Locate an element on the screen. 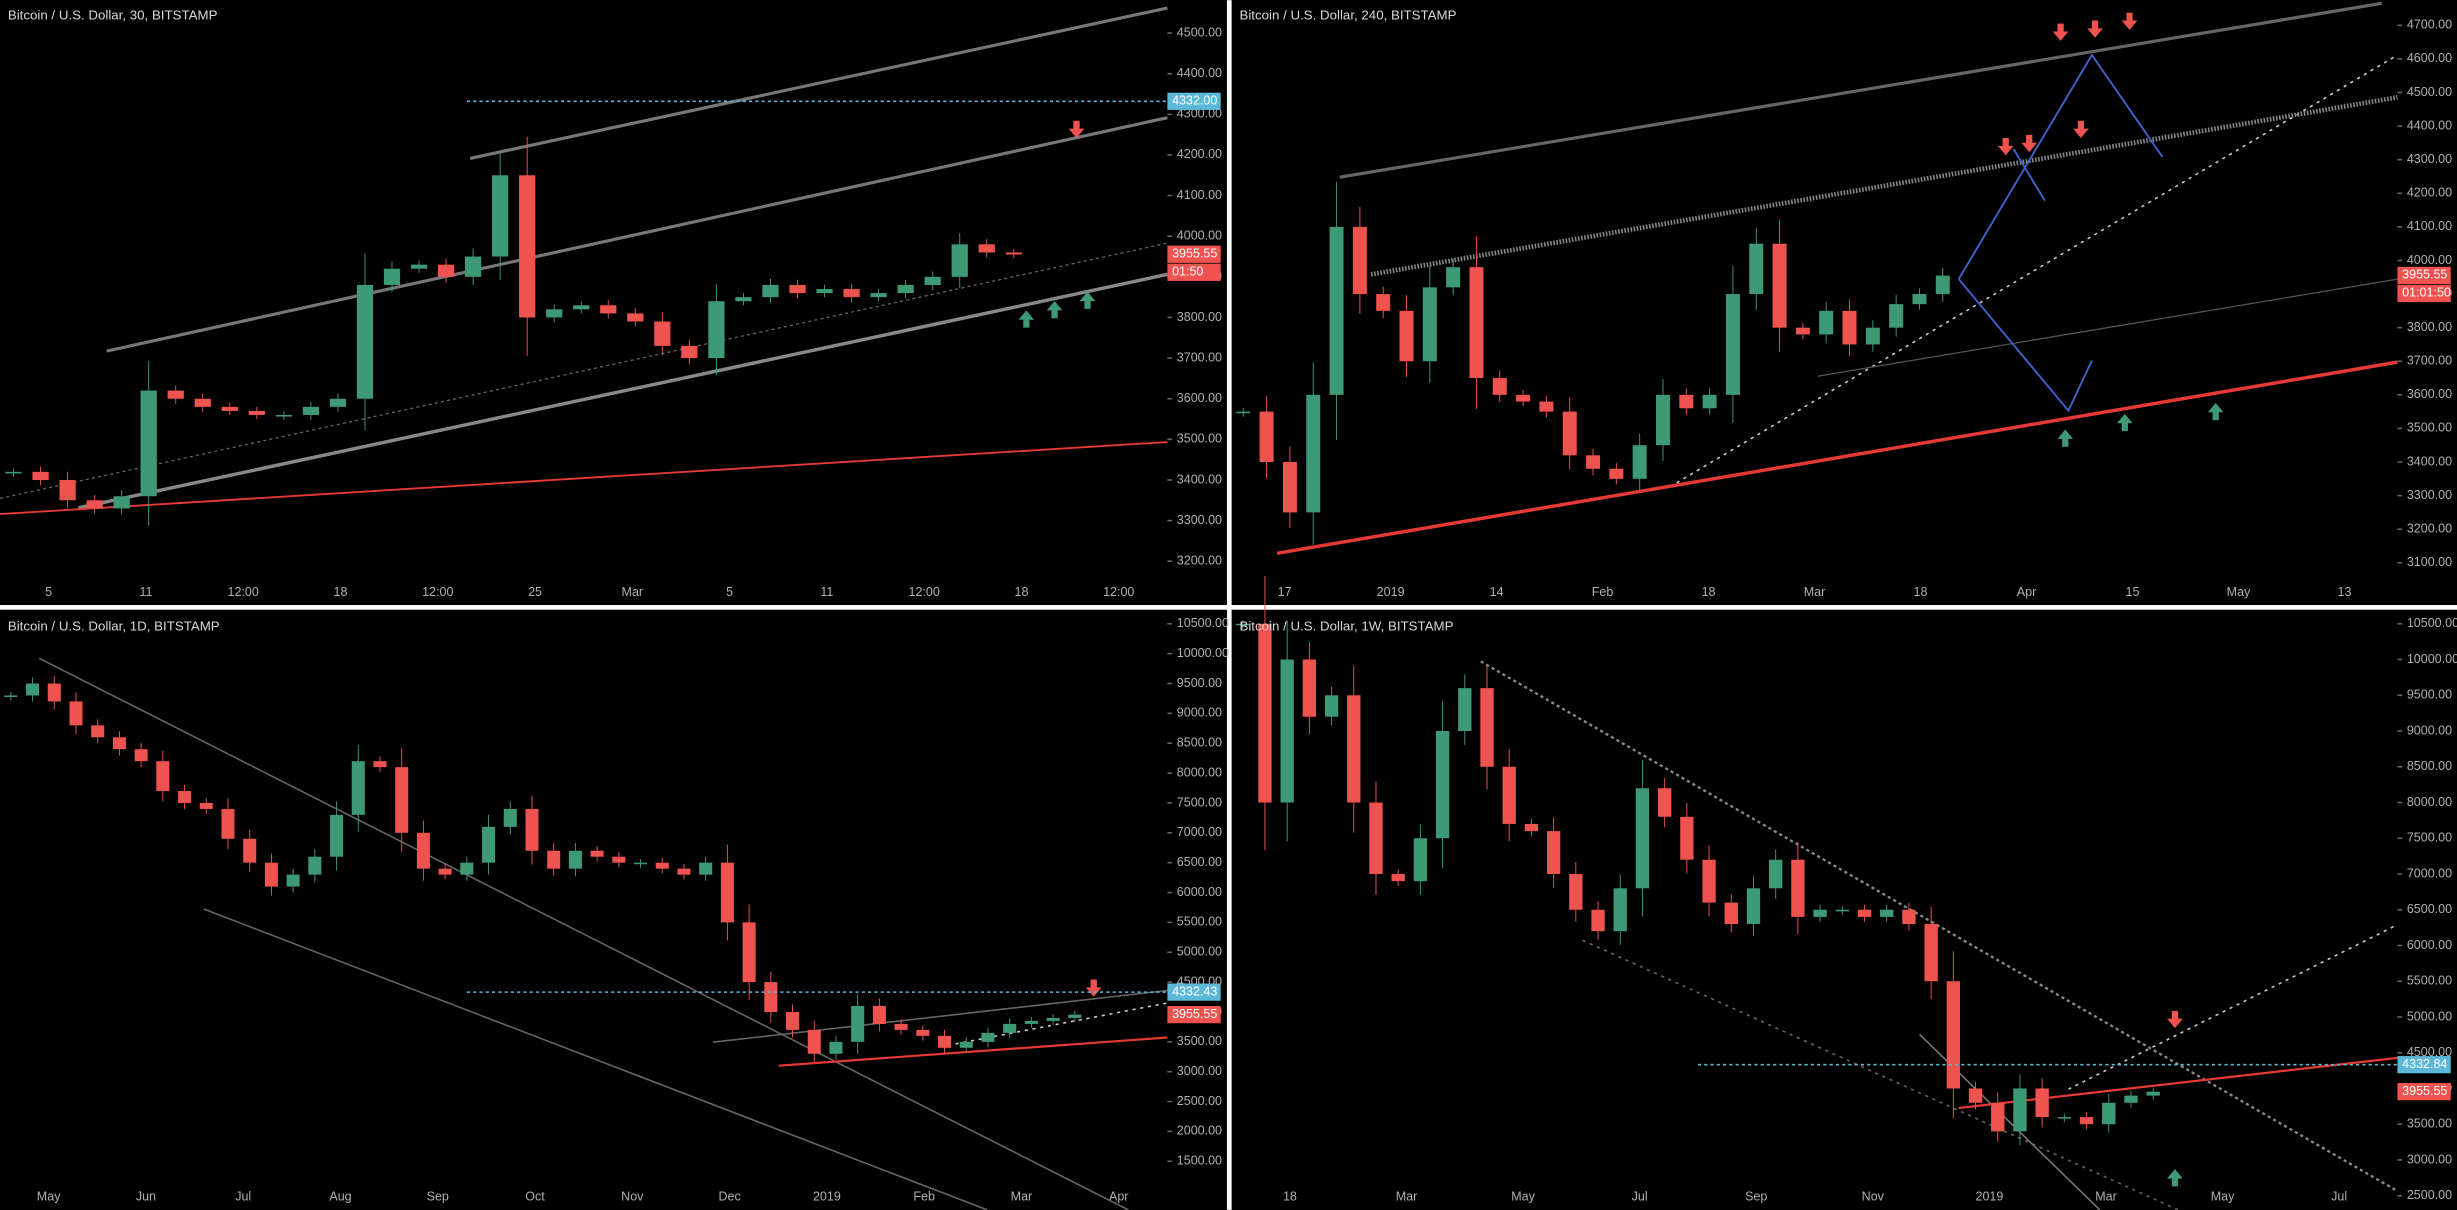  y-tick-label: 3800.00 is located at coordinates (2429, 327).